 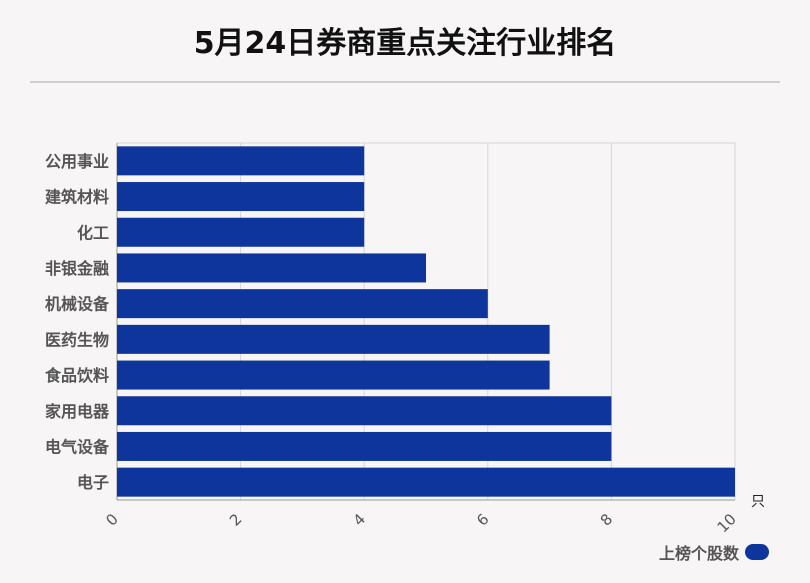 What do you see at coordinates (111, 519) in the screenshot?
I see `x-tick-label: 0` at bounding box center [111, 519].